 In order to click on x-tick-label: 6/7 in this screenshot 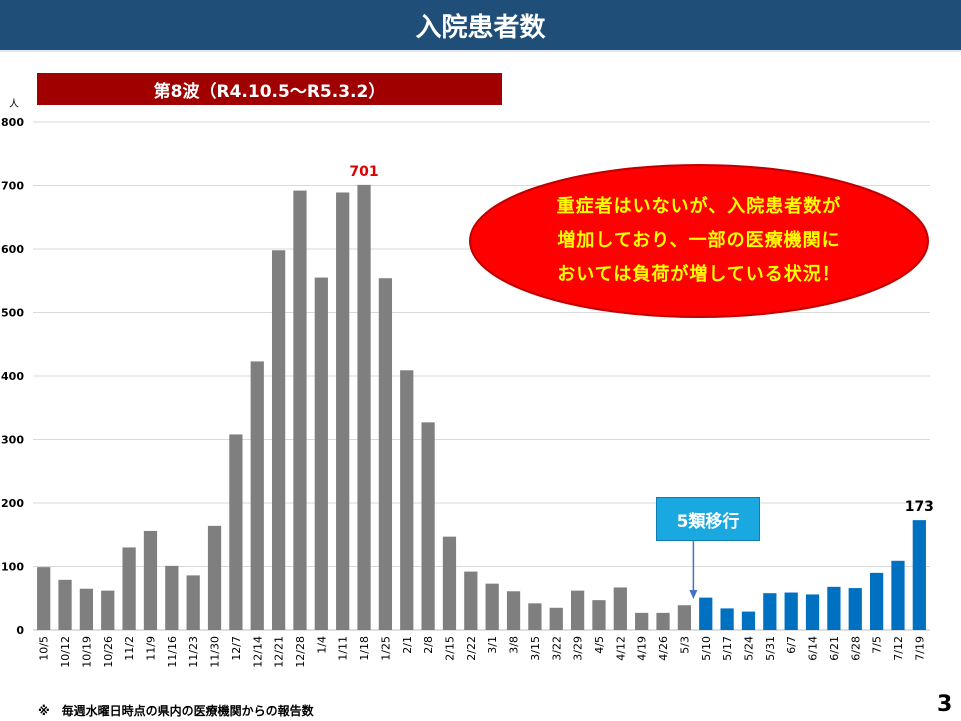, I will do `click(791, 645)`.